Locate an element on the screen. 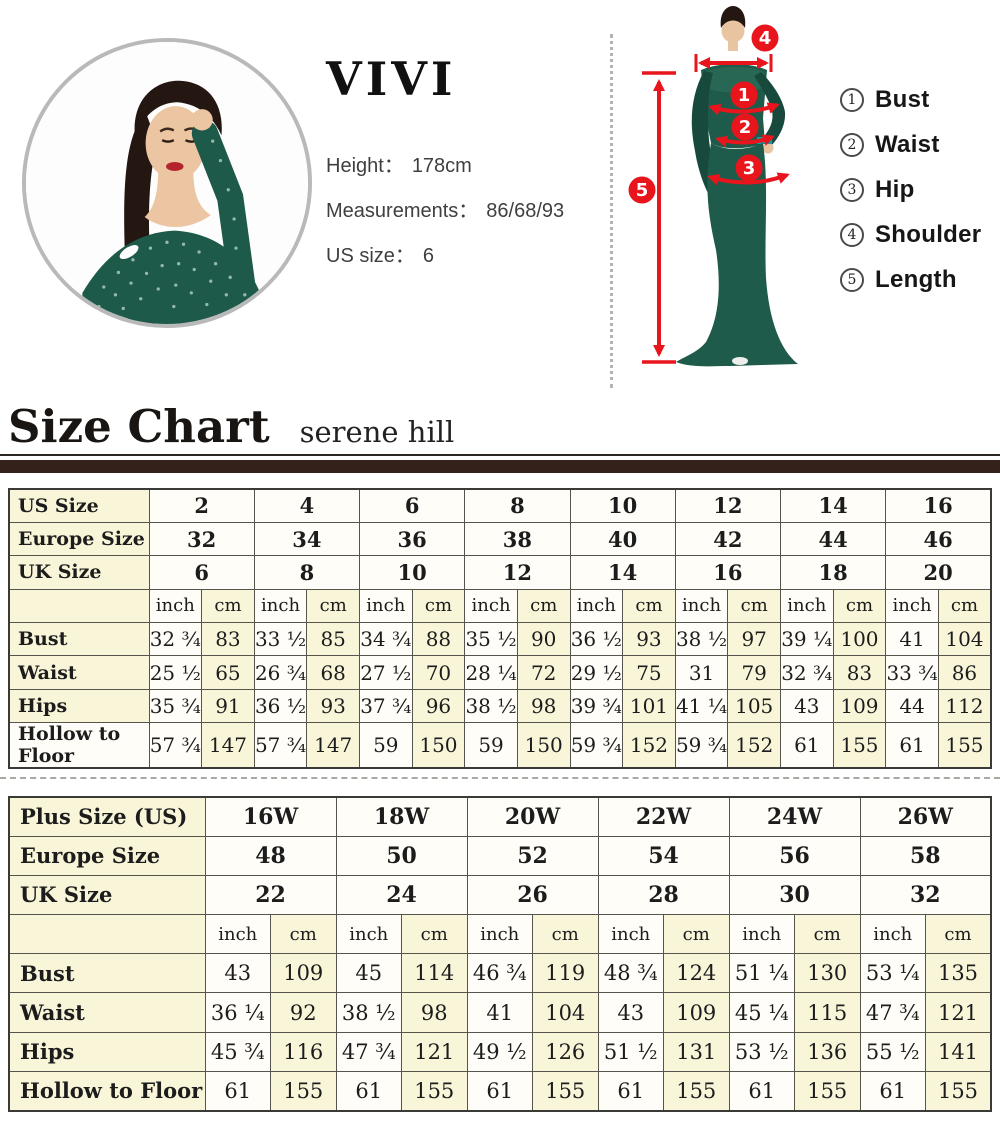  spec-us-size: US size： 6 is located at coordinates (466, 256).